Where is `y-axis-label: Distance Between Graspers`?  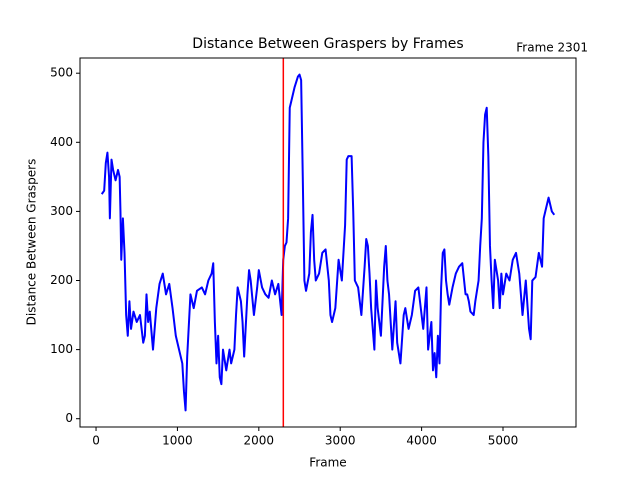
y-axis-label: Distance Between Graspers is located at coordinates (32, 242).